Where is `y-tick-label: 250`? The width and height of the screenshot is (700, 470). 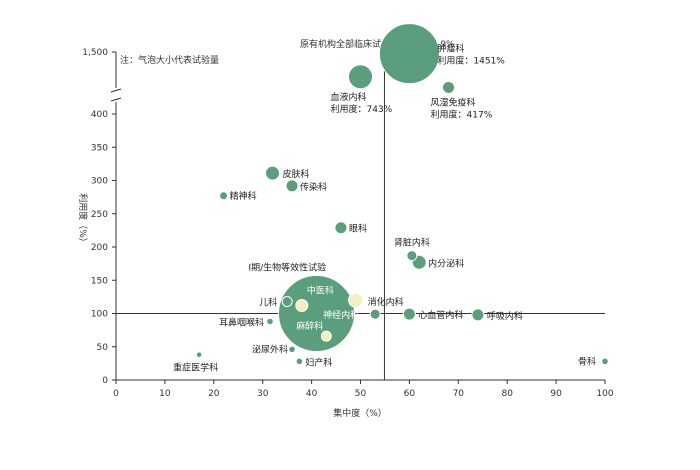
y-tick-label: 250 is located at coordinates (99, 215).